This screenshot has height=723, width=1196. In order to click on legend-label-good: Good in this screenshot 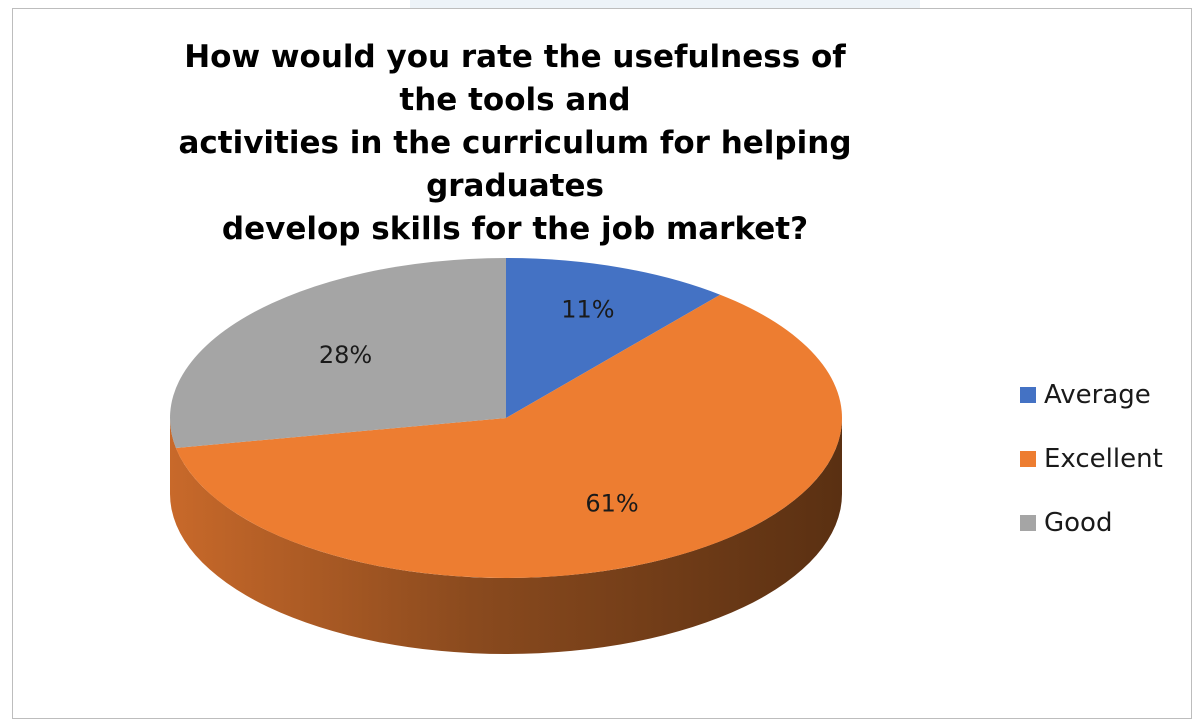, I will do `click(1078, 523)`.